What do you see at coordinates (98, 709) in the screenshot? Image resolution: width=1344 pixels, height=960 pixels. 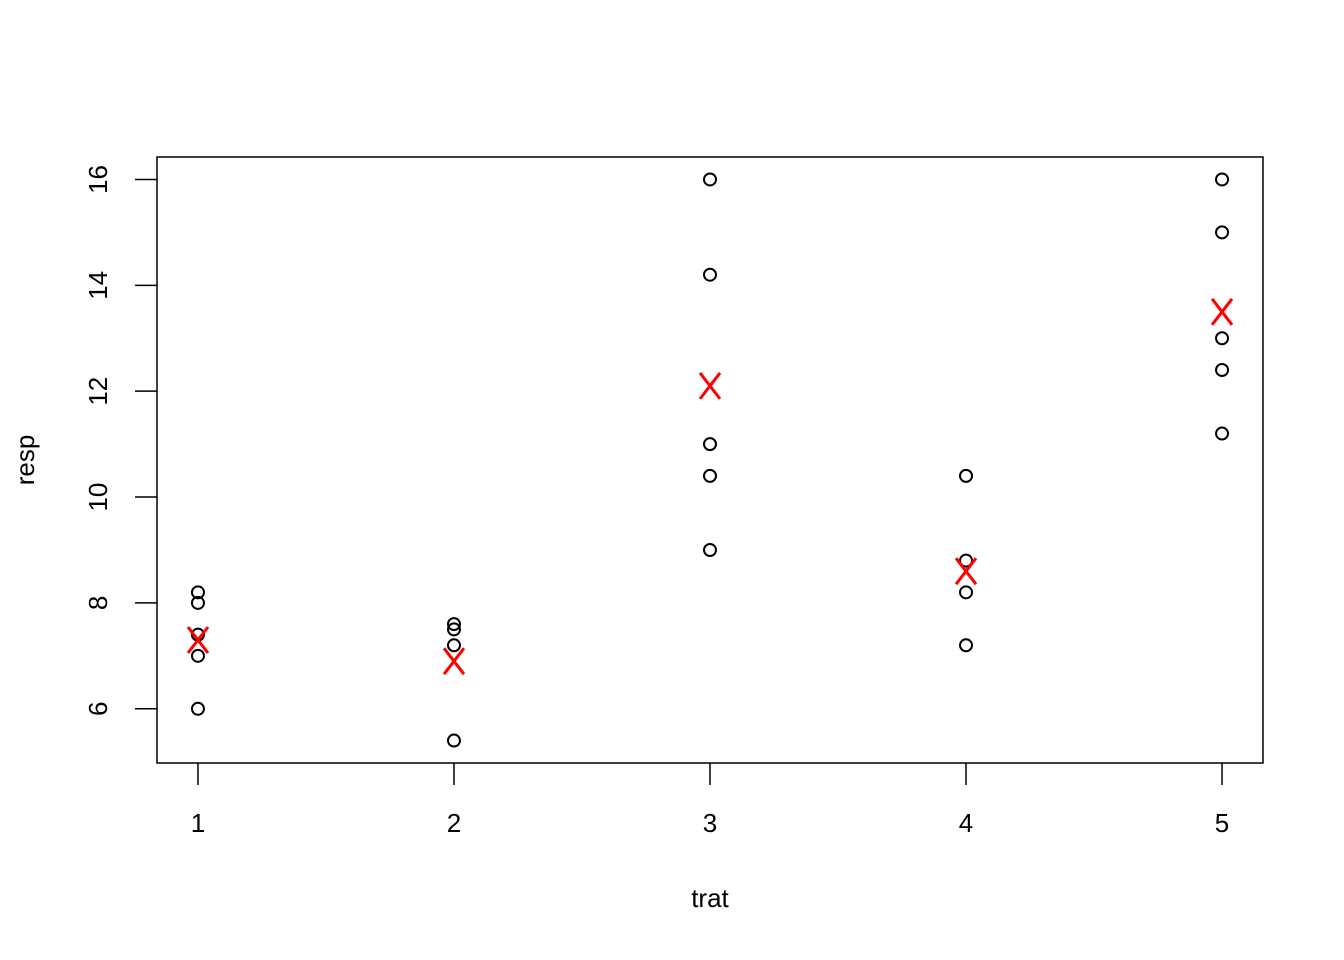 I see `y-tick-label: 6` at bounding box center [98, 709].